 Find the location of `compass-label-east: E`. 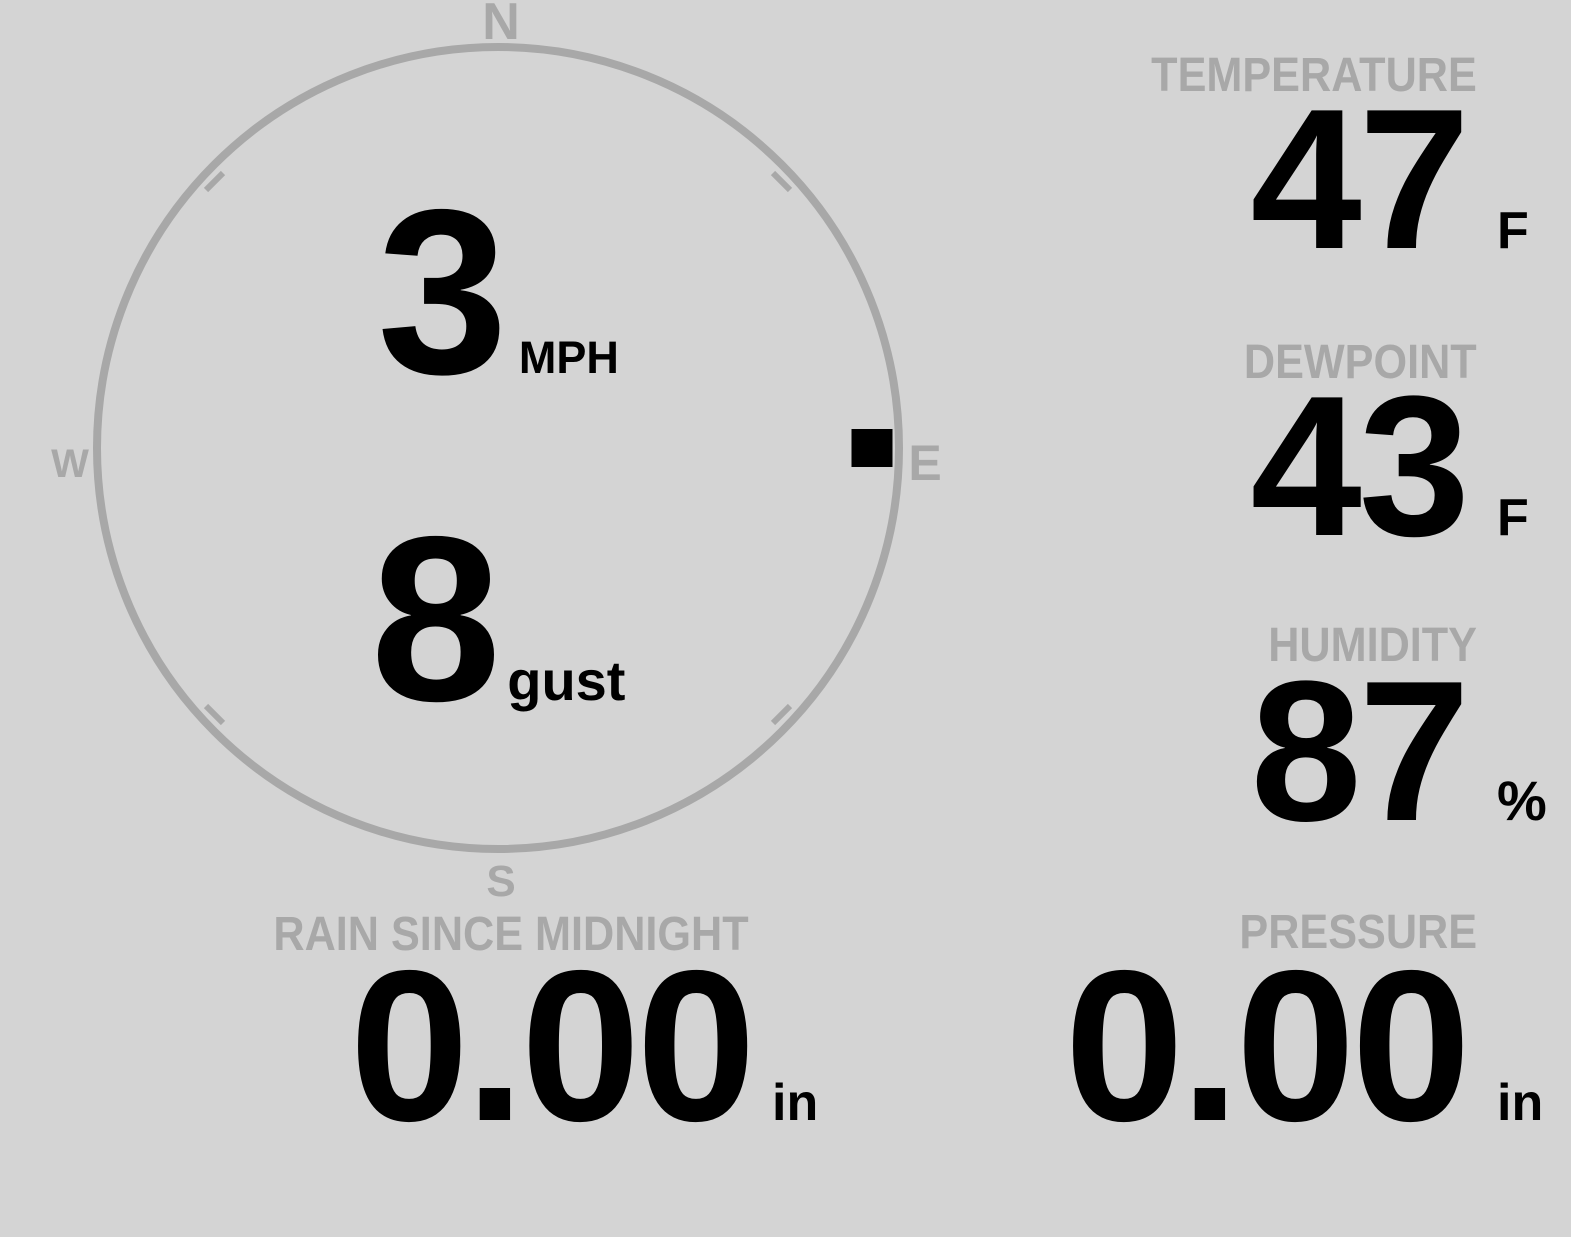

compass-label-east: E is located at coordinates (925, 463).